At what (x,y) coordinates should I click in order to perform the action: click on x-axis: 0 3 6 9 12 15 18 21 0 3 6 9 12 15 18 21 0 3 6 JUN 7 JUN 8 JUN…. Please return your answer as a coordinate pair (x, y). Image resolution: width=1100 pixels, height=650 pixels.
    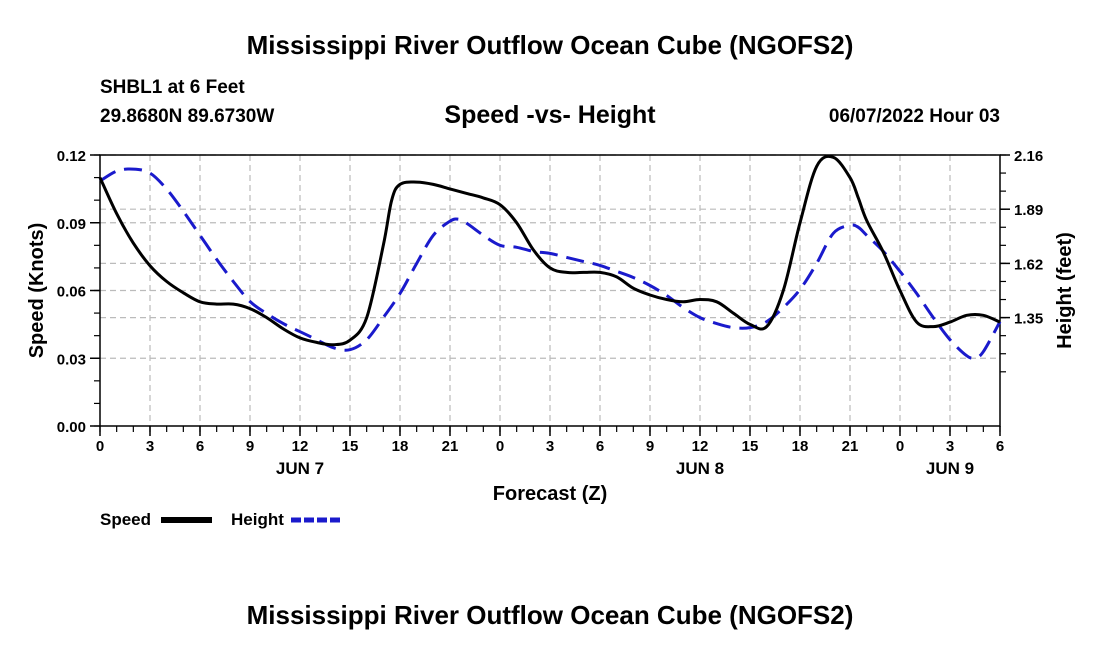
    Looking at the image, I should click on (550, 452).